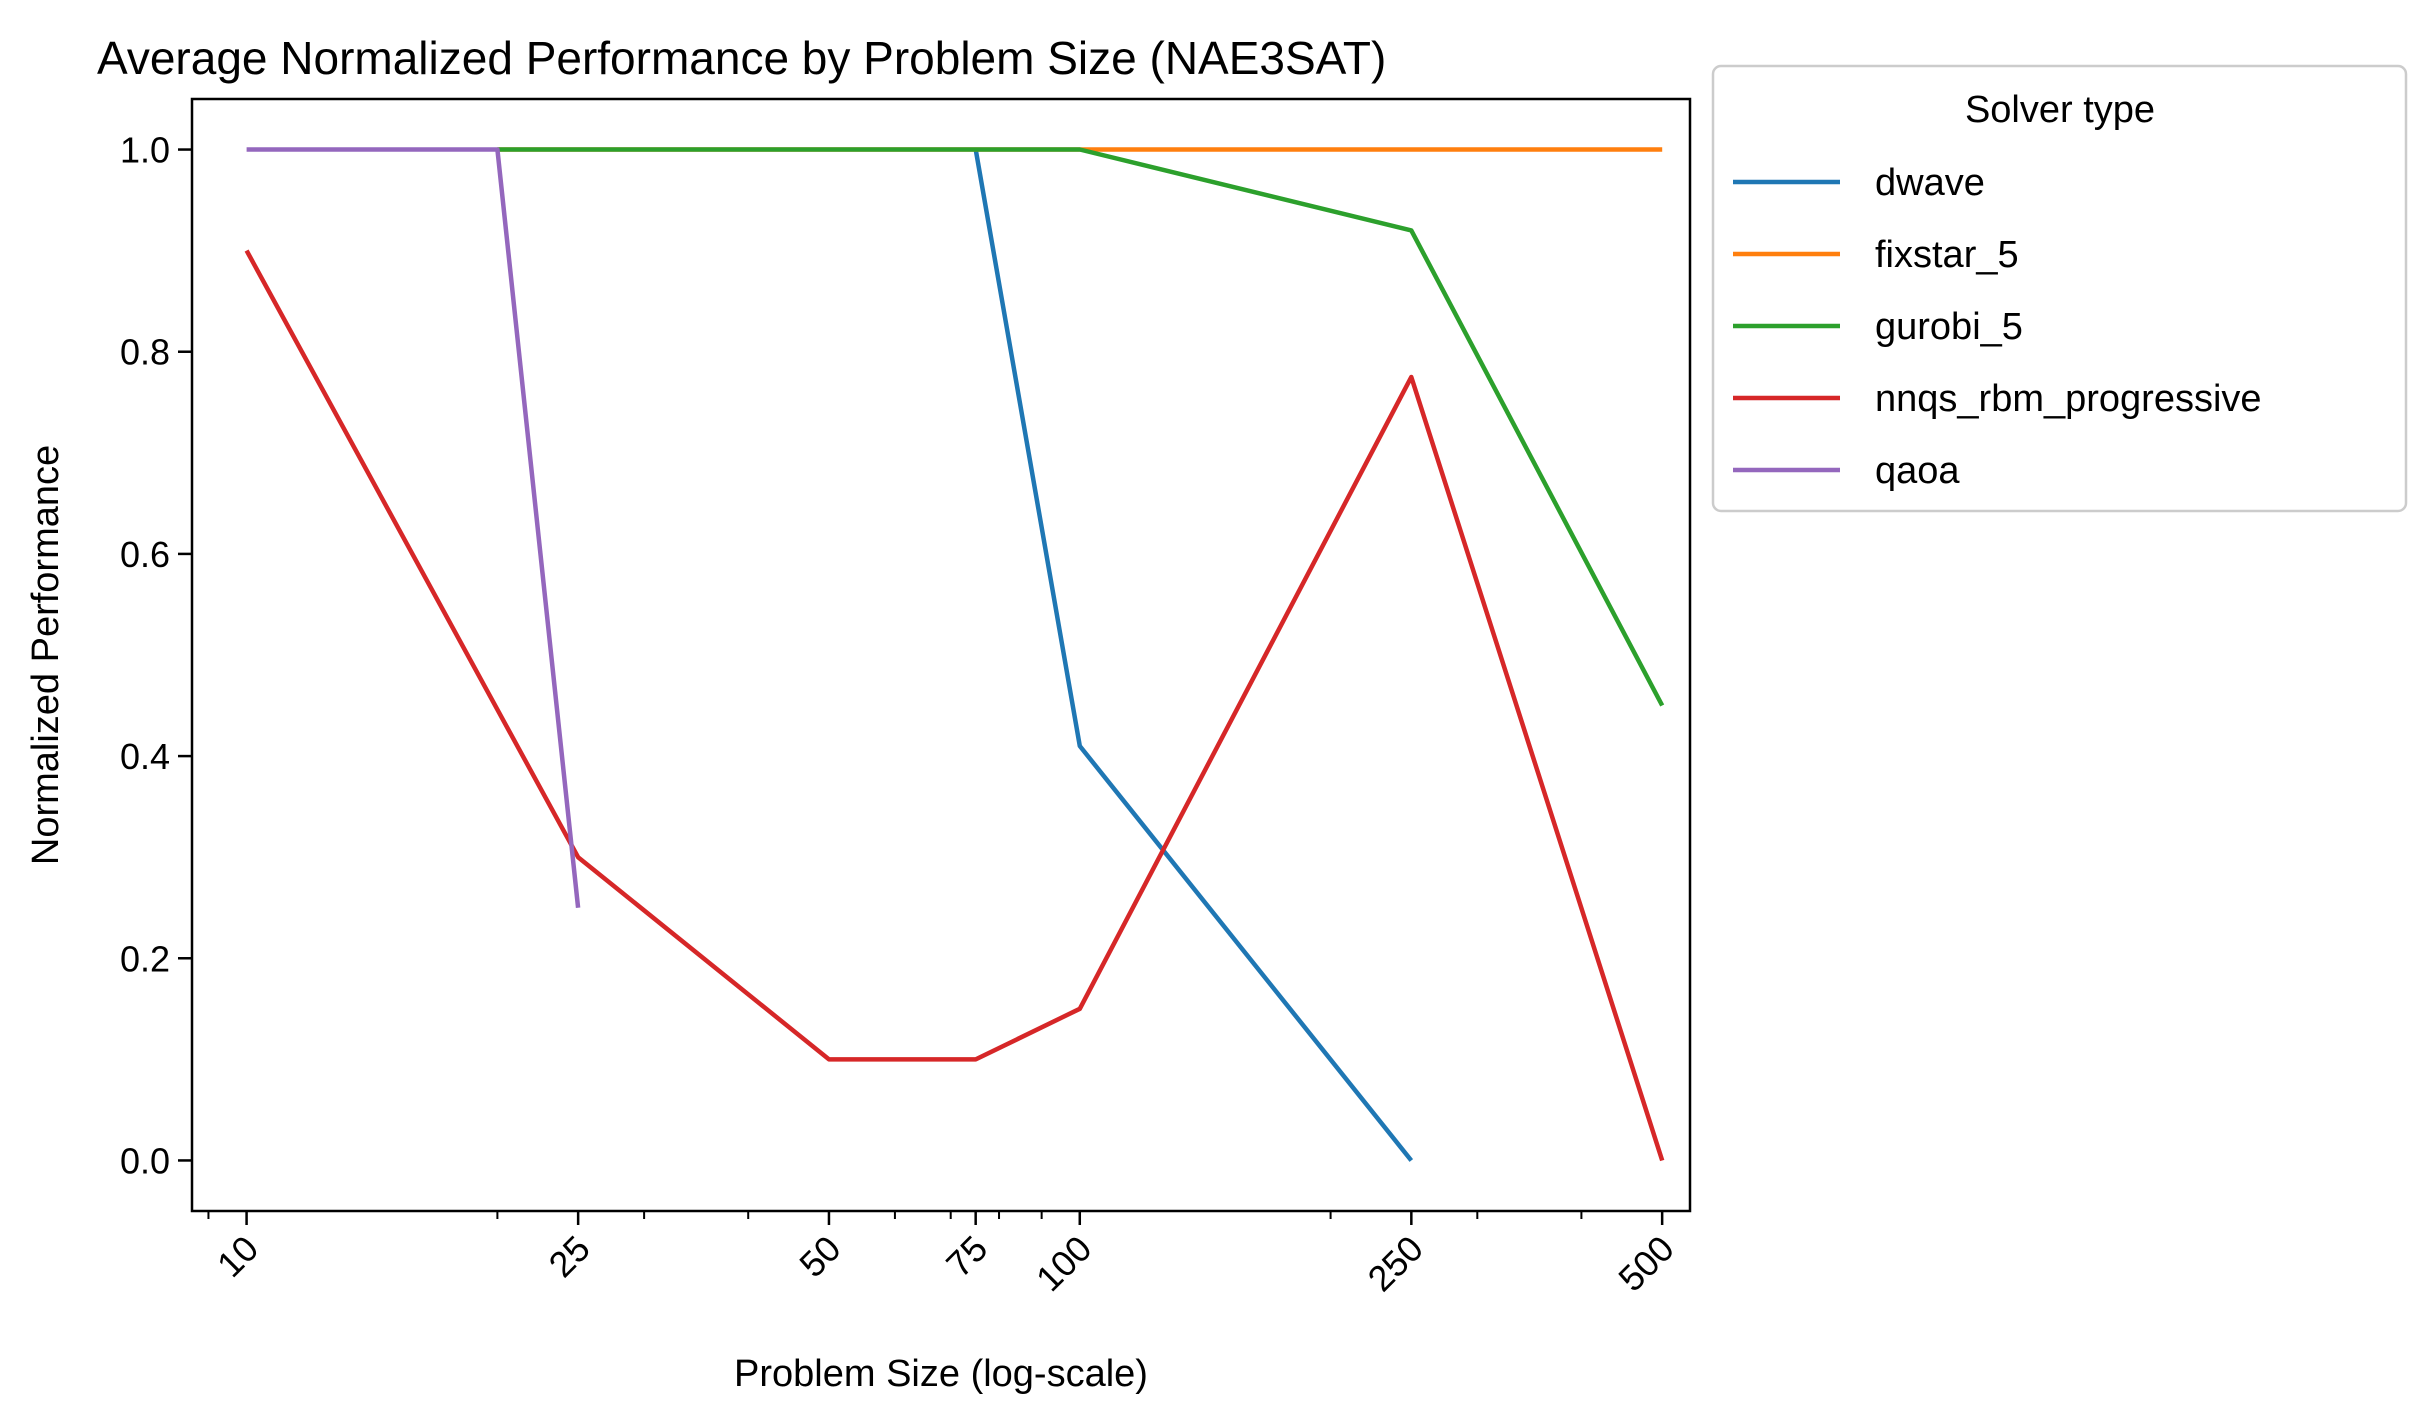 Image resolution: width=2423 pixels, height=1427 pixels. What do you see at coordinates (1949, 327) in the screenshot?
I see `legend-label-gurobi_5: gurobi_5` at bounding box center [1949, 327].